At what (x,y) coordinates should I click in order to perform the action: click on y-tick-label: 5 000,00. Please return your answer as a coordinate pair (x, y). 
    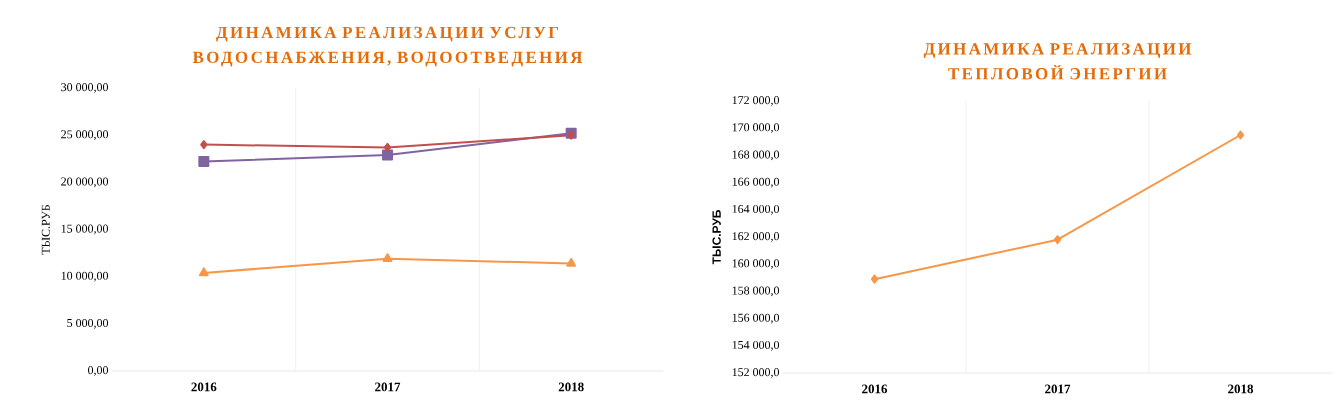
    Looking at the image, I should click on (88, 323).